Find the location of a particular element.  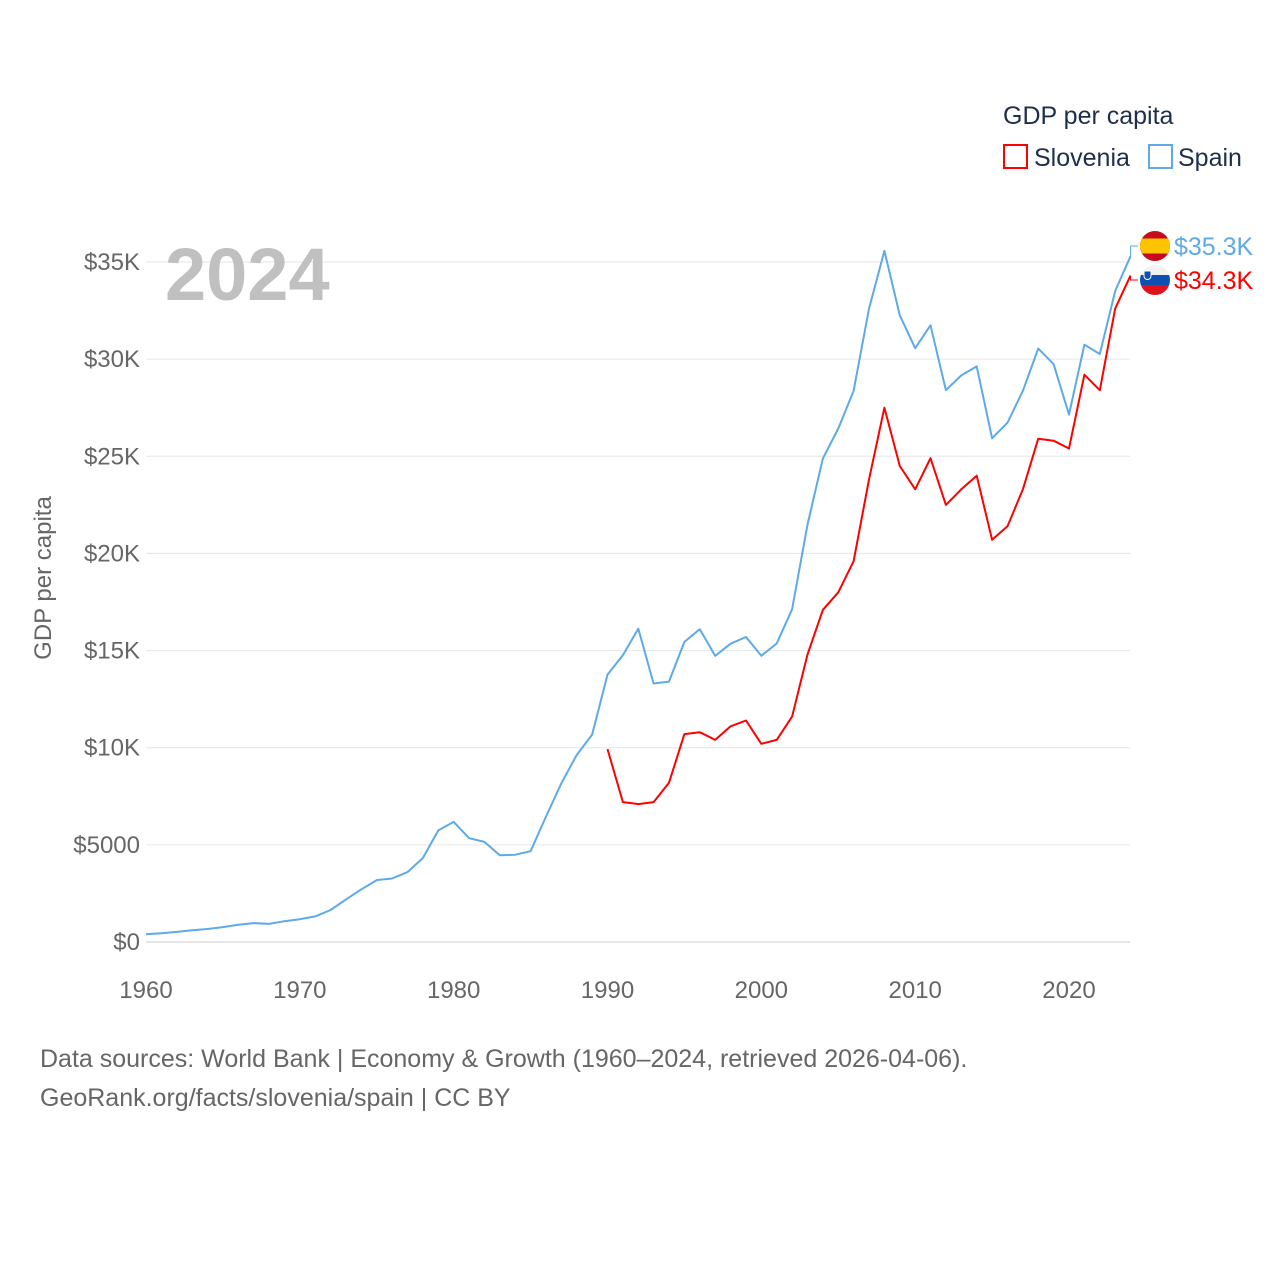

x-tick-label: 1960 is located at coordinates (145, 990).